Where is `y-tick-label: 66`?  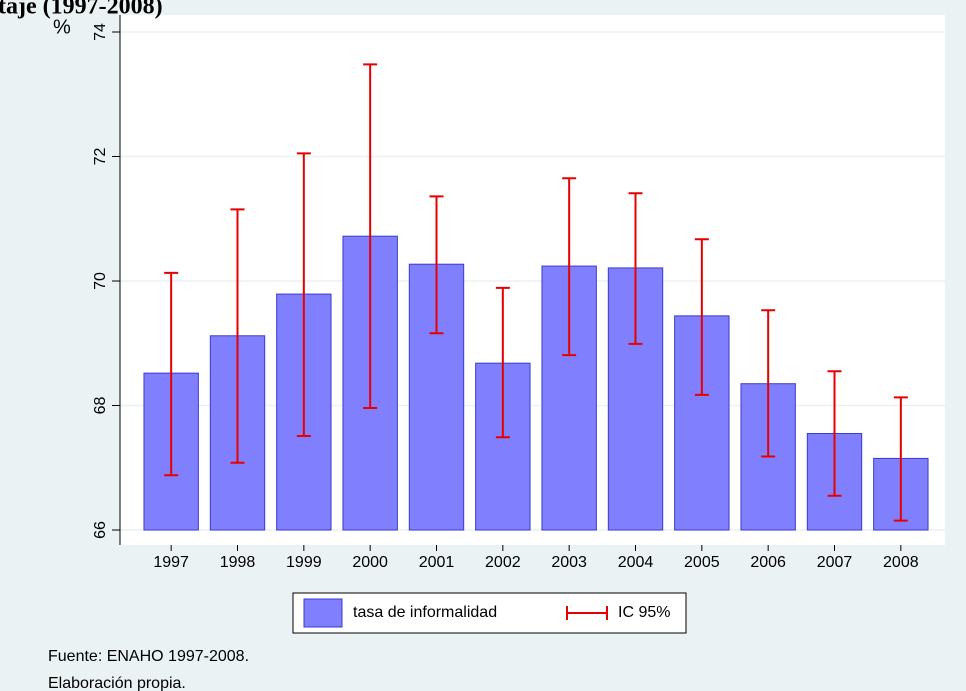
y-tick-label: 66 is located at coordinates (100, 530).